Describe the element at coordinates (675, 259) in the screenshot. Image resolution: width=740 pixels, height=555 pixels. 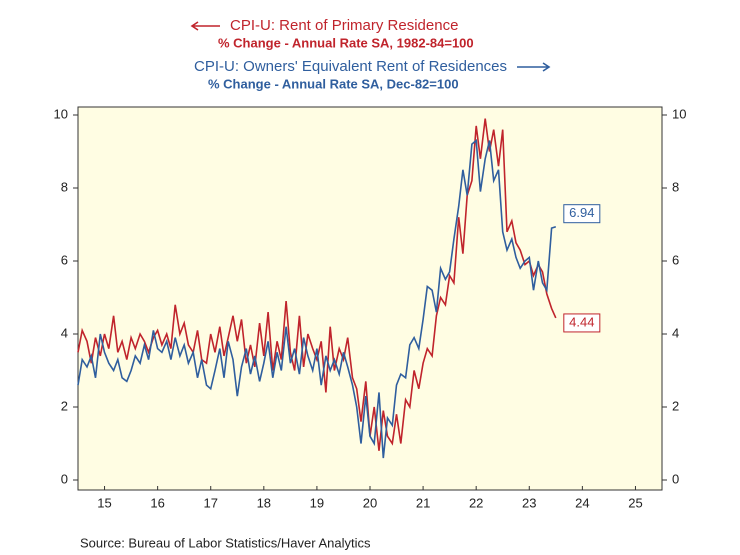
I see `y2-tick-label: 6` at that location.